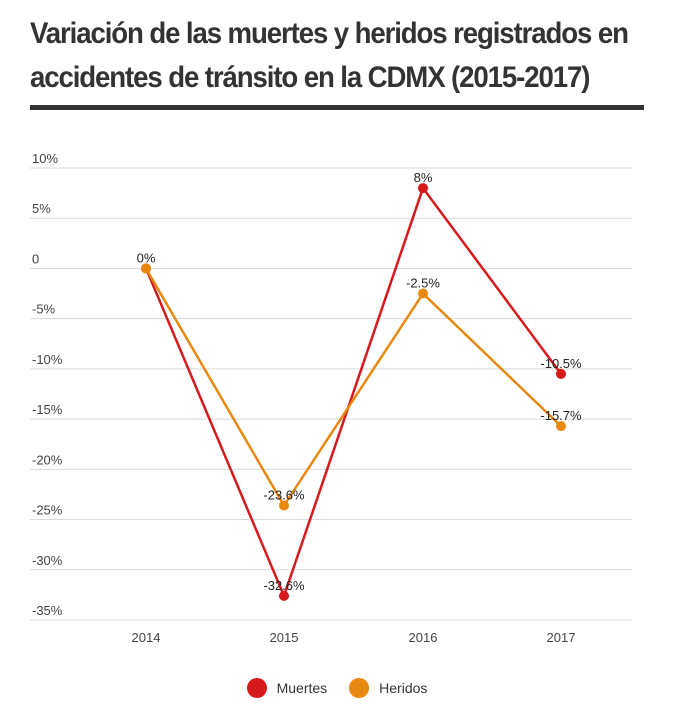 This screenshot has width=674, height=723. Describe the element at coordinates (359, 688) in the screenshot. I see `legend-marker-heridos` at that location.